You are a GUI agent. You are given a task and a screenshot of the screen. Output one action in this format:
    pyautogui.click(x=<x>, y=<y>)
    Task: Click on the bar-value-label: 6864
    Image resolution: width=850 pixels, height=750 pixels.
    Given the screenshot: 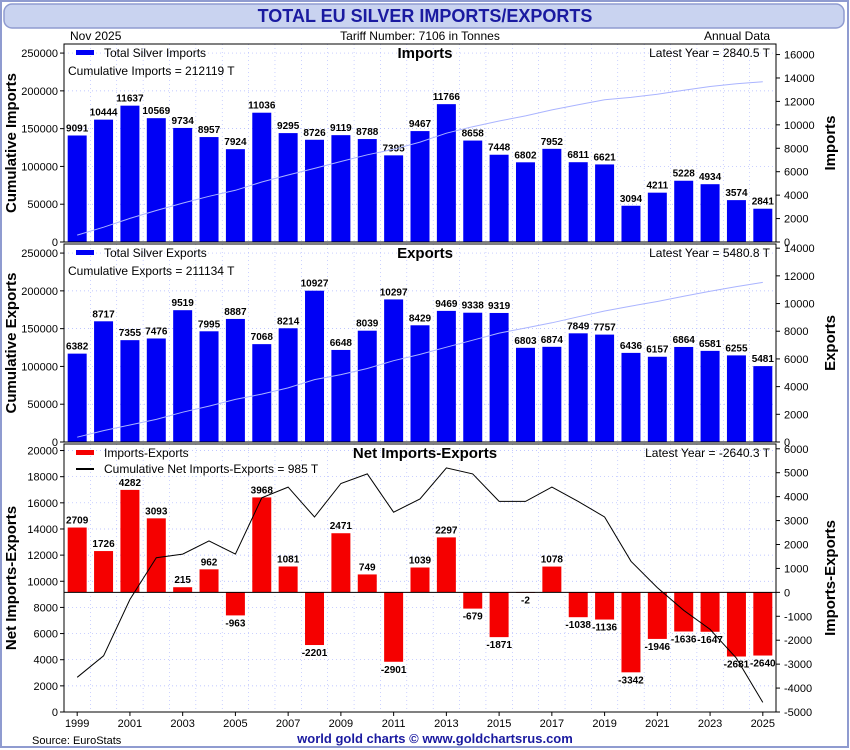 What is the action you would take?
    pyautogui.click(x=684, y=340)
    